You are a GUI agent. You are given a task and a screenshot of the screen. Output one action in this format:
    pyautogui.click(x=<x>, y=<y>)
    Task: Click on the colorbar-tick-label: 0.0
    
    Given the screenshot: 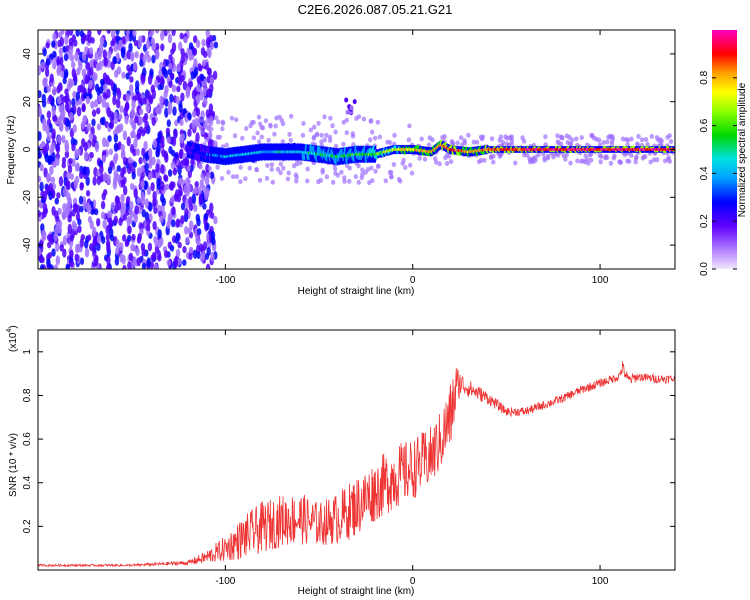 What is the action you would take?
    pyautogui.click(x=704, y=269)
    